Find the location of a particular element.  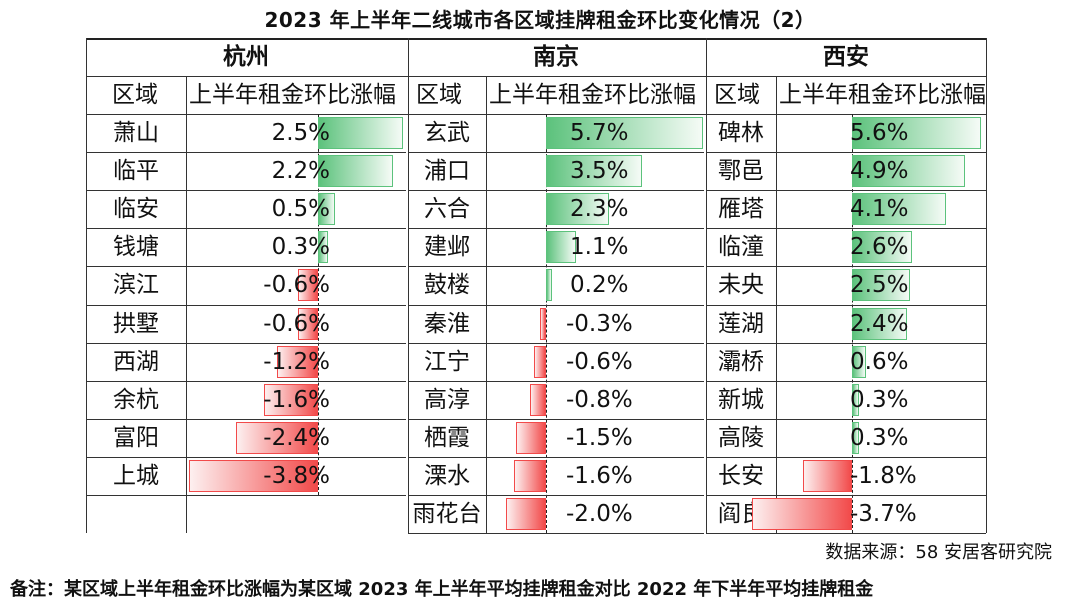

district-name: 萧山 is located at coordinates (136, 133).